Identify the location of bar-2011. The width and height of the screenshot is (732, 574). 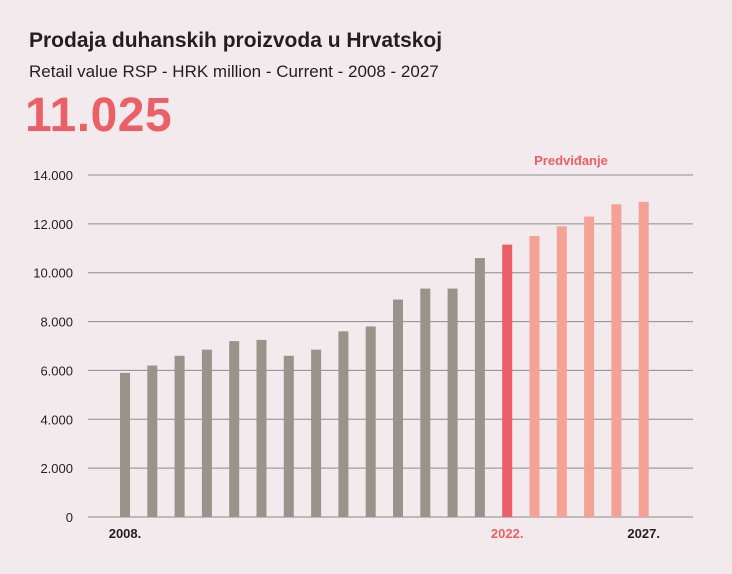
(206, 433).